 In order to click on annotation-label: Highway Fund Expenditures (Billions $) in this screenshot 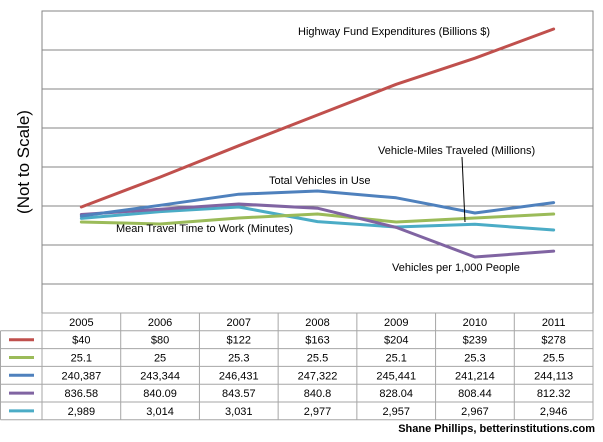, I will do `click(394, 32)`.